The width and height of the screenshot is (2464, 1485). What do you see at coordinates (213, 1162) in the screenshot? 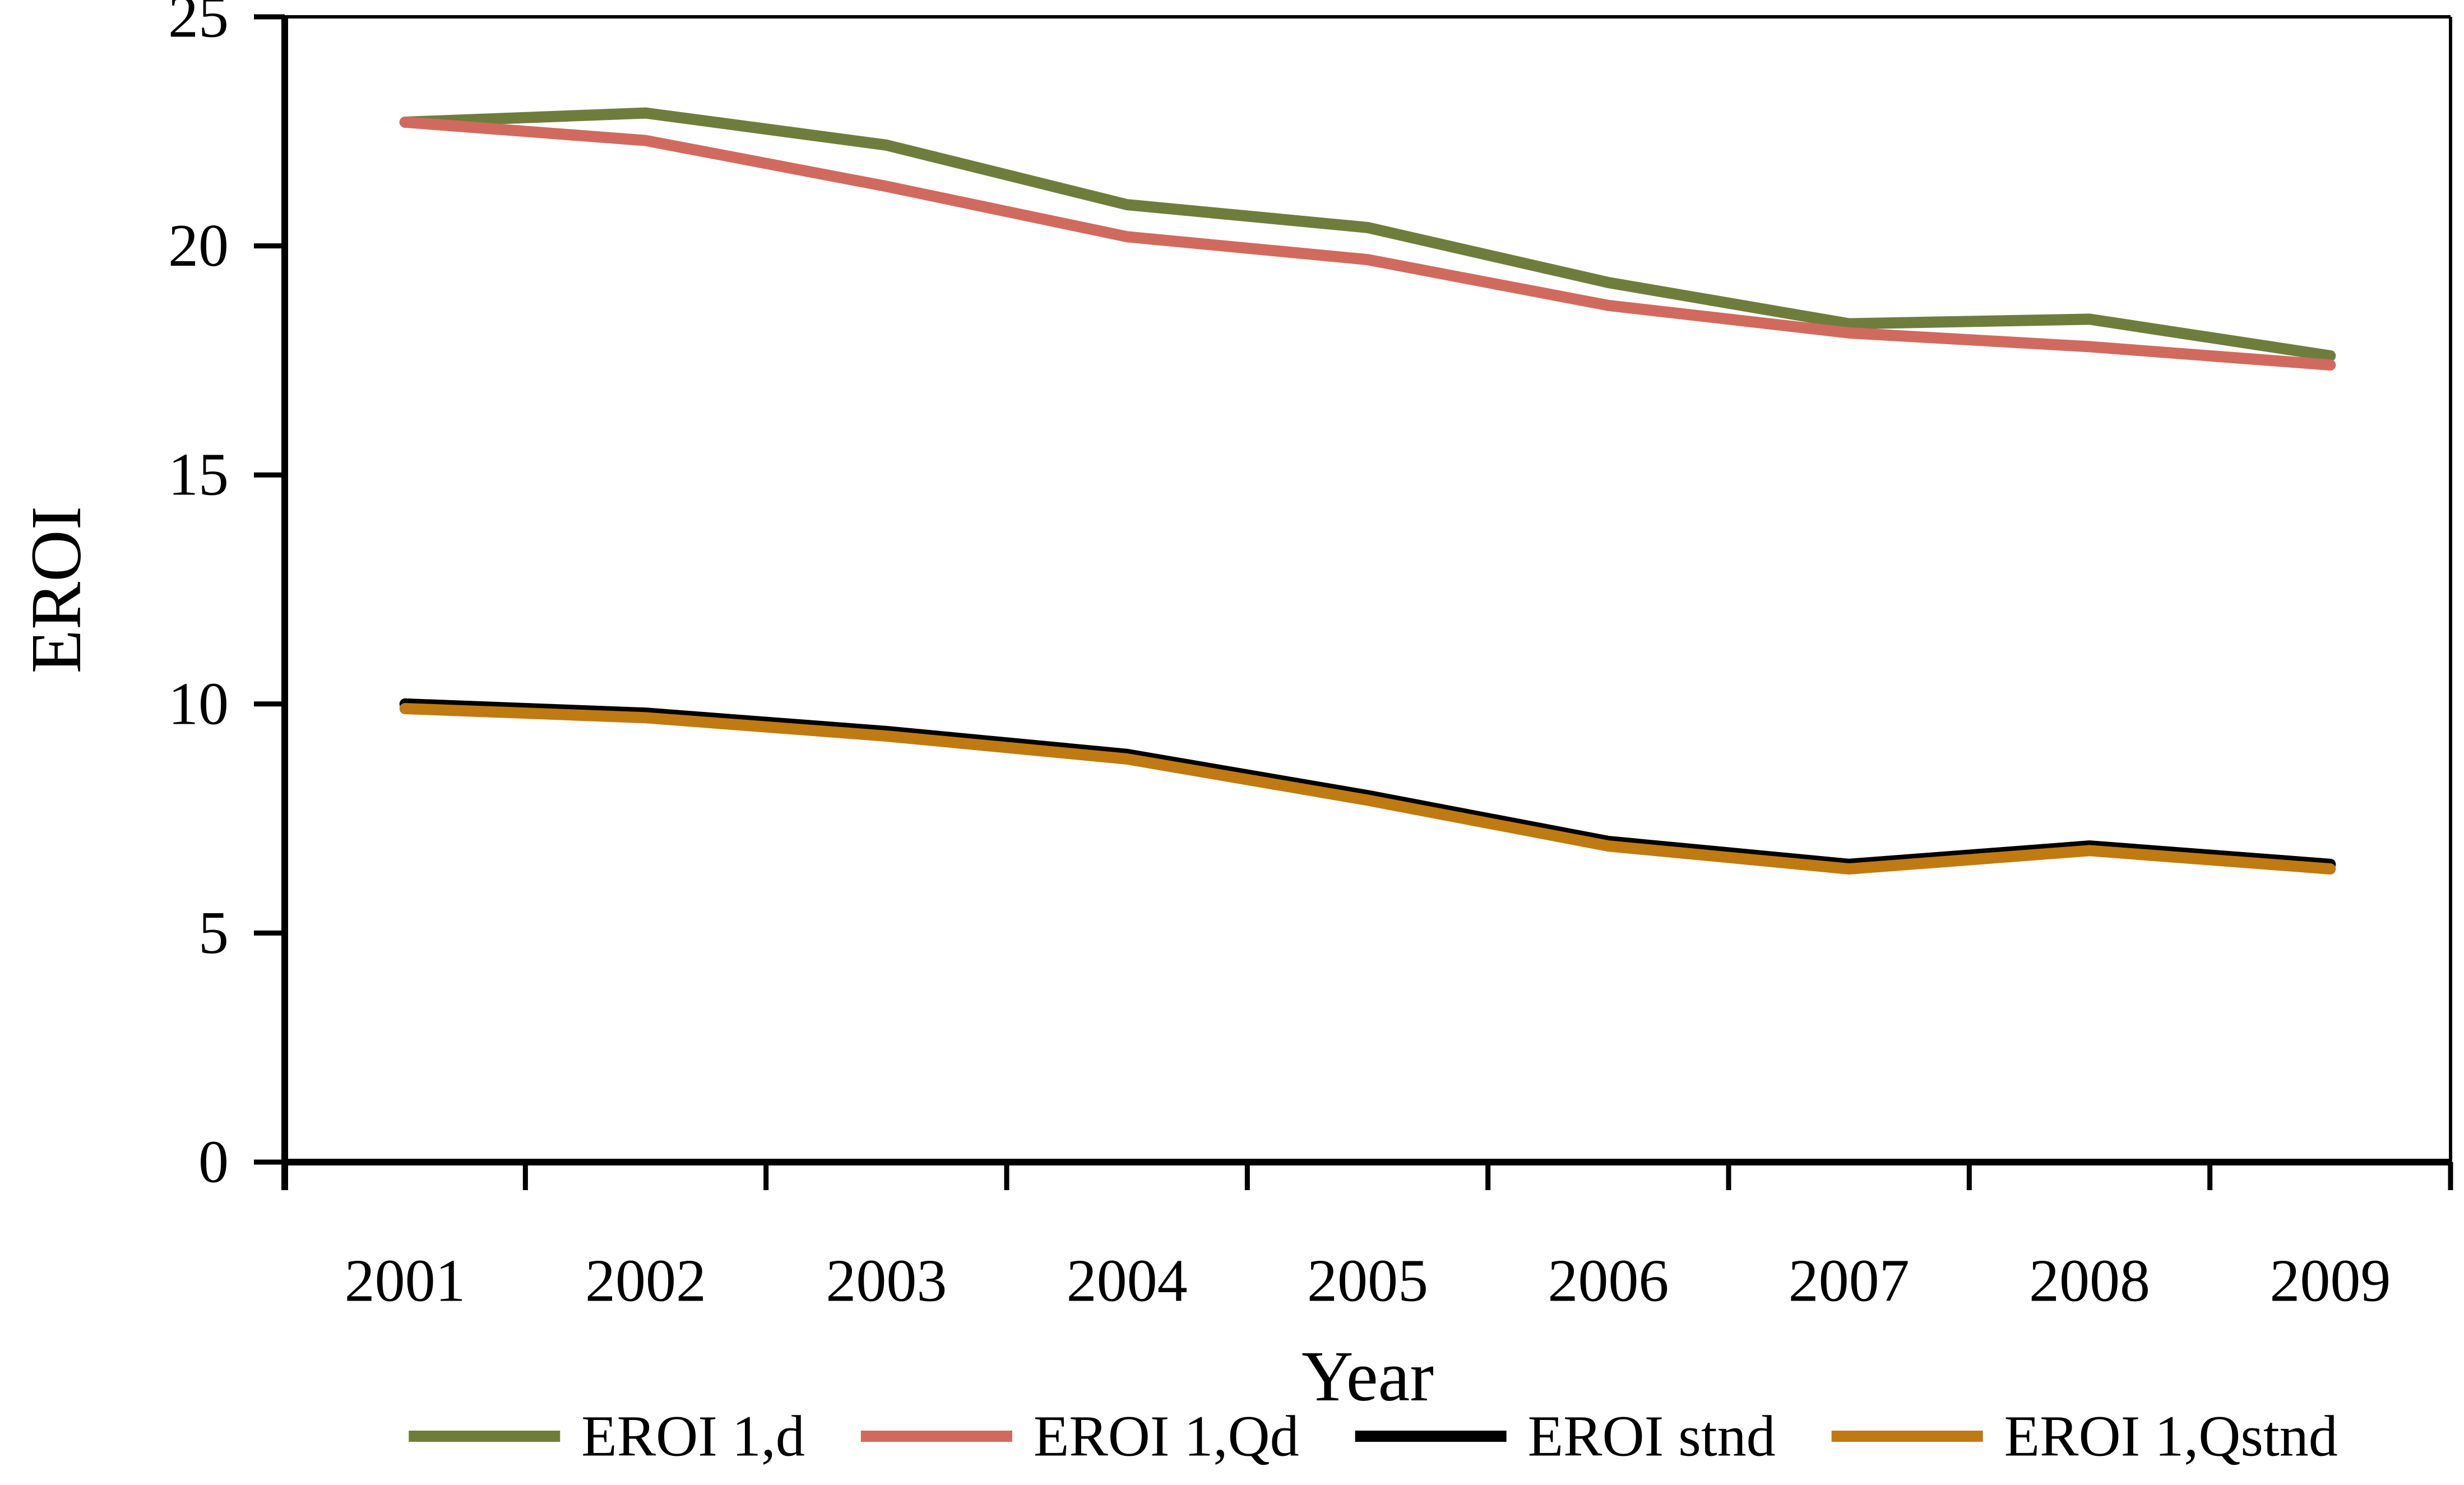
I see `y-tick-label-0: 0` at bounding box center [213, 1162].